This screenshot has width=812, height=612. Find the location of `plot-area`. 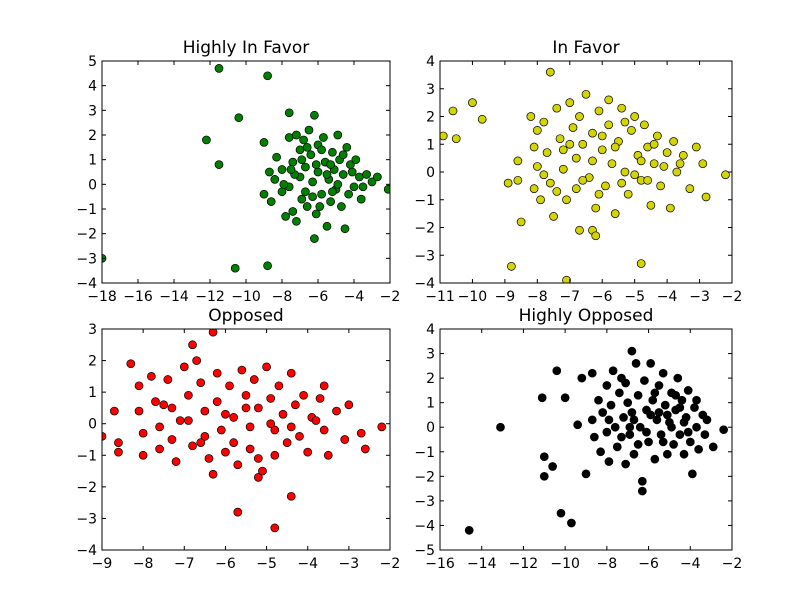

plot-area is located at coordinates (586, 439).